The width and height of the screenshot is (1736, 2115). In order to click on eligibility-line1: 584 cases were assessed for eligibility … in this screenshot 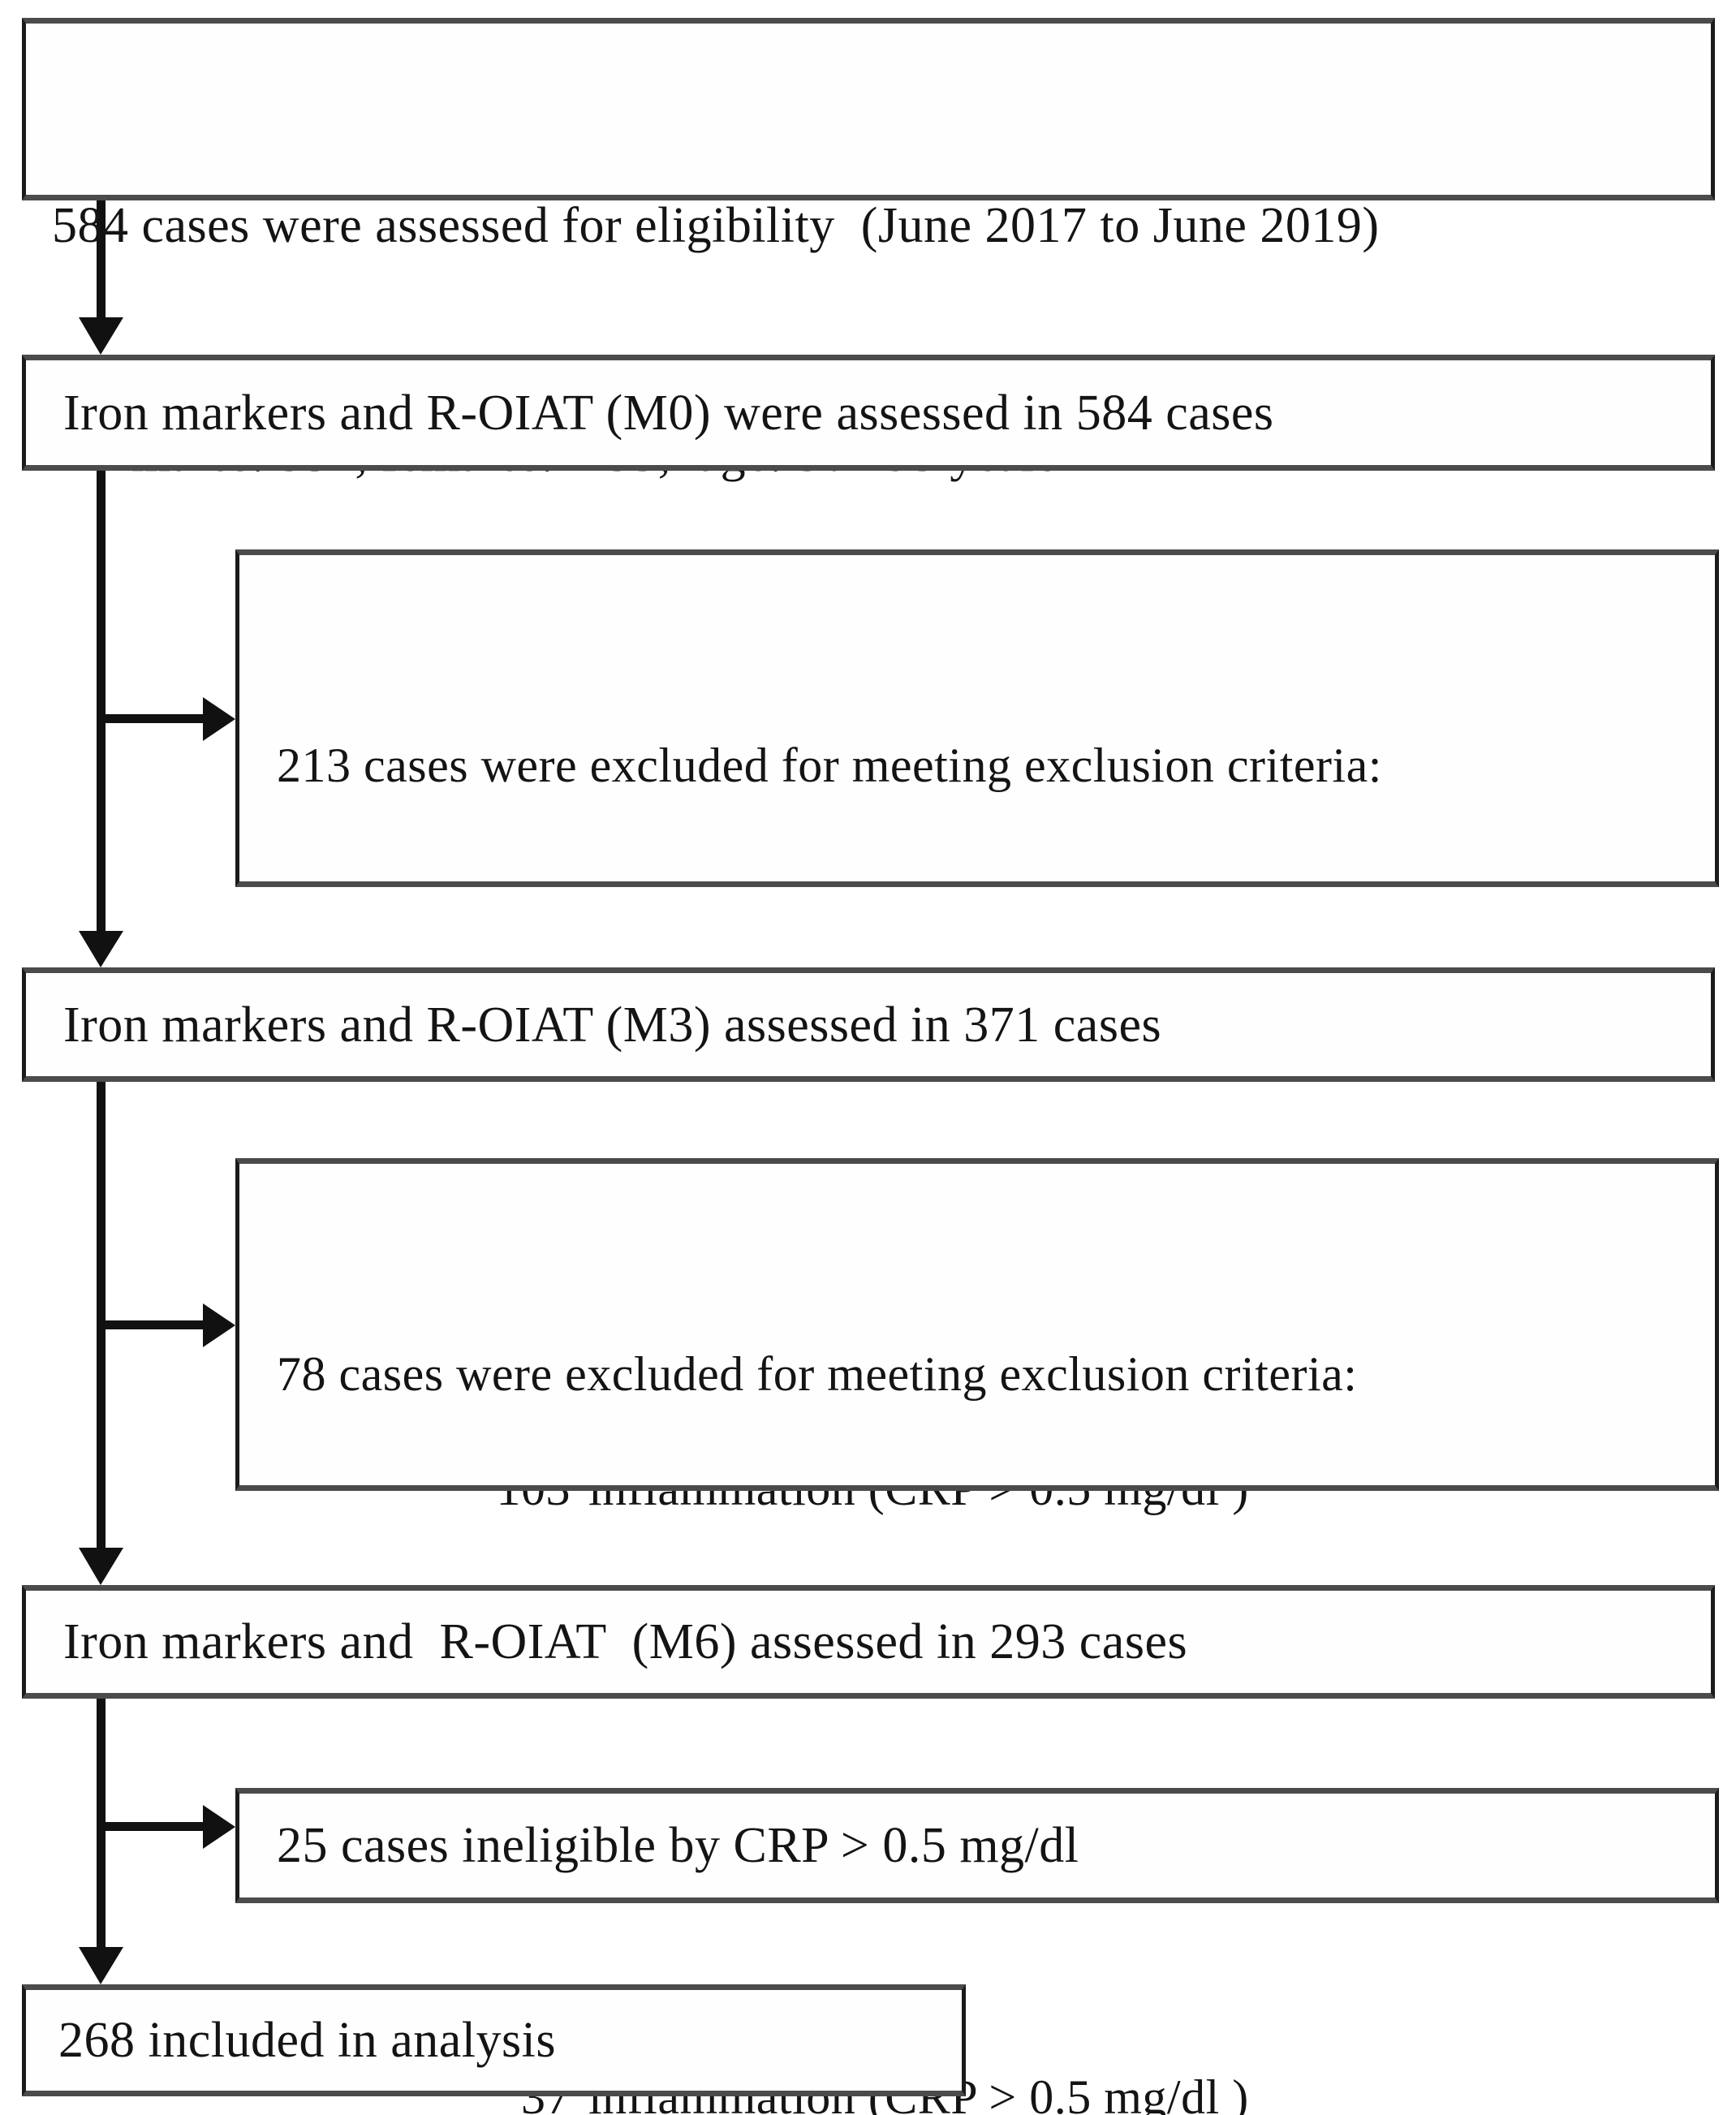, I will do `click(716, 225)`.